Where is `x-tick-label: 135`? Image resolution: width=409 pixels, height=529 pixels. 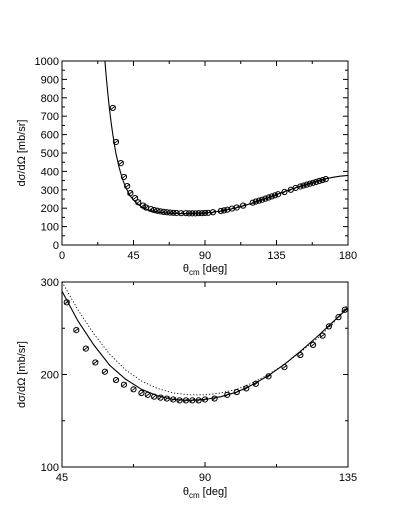
x-tick-label: 135 is located at coordinates (276, 256).